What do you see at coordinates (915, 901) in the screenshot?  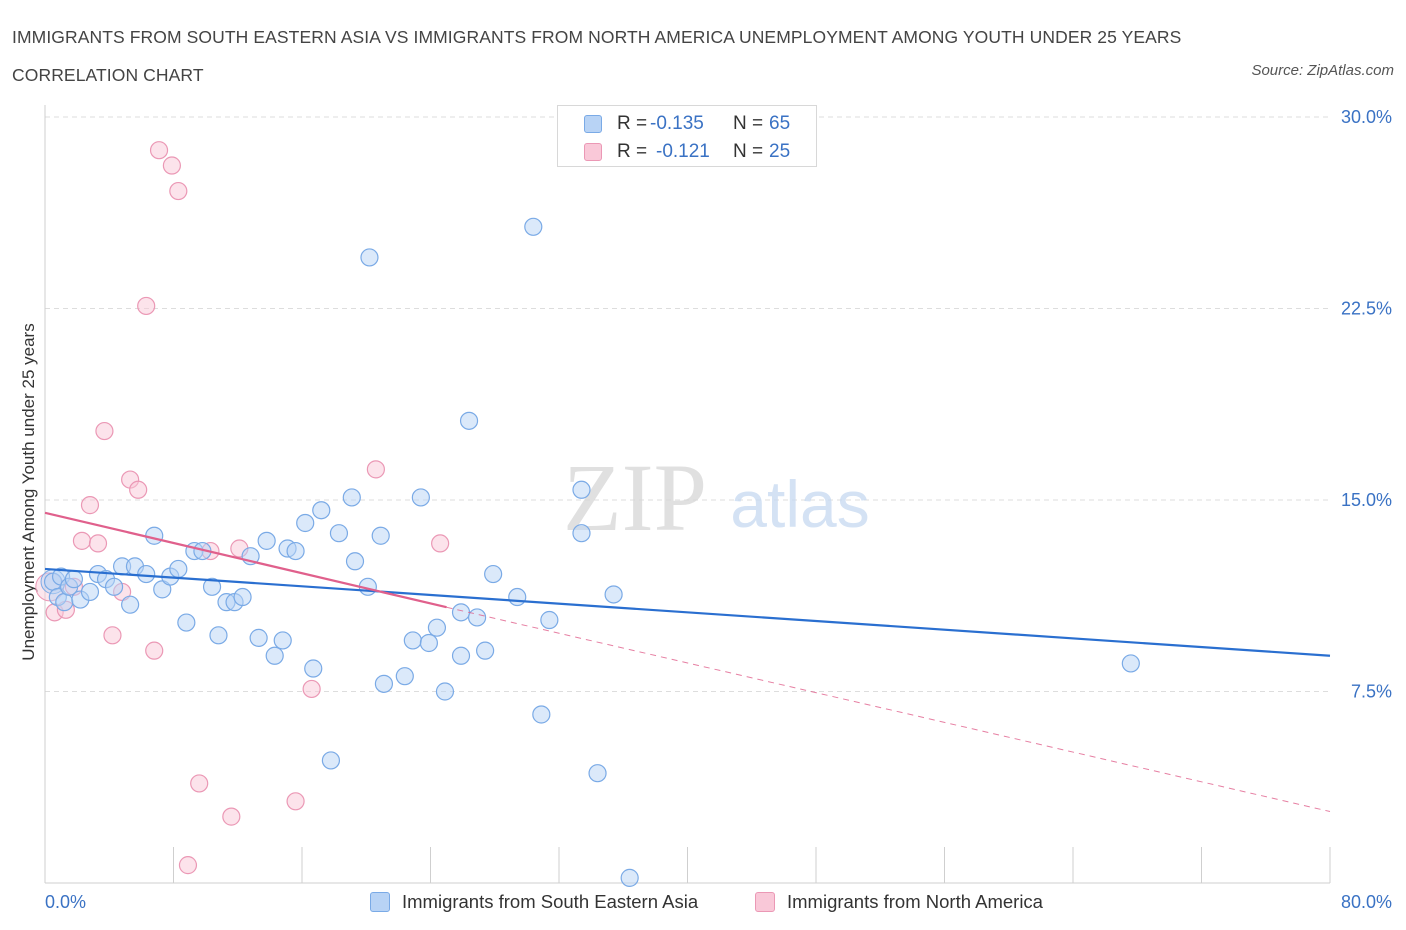 I see `bottom-legend-label-series2: Immigrants from North America` at bounding box center [915, 901].